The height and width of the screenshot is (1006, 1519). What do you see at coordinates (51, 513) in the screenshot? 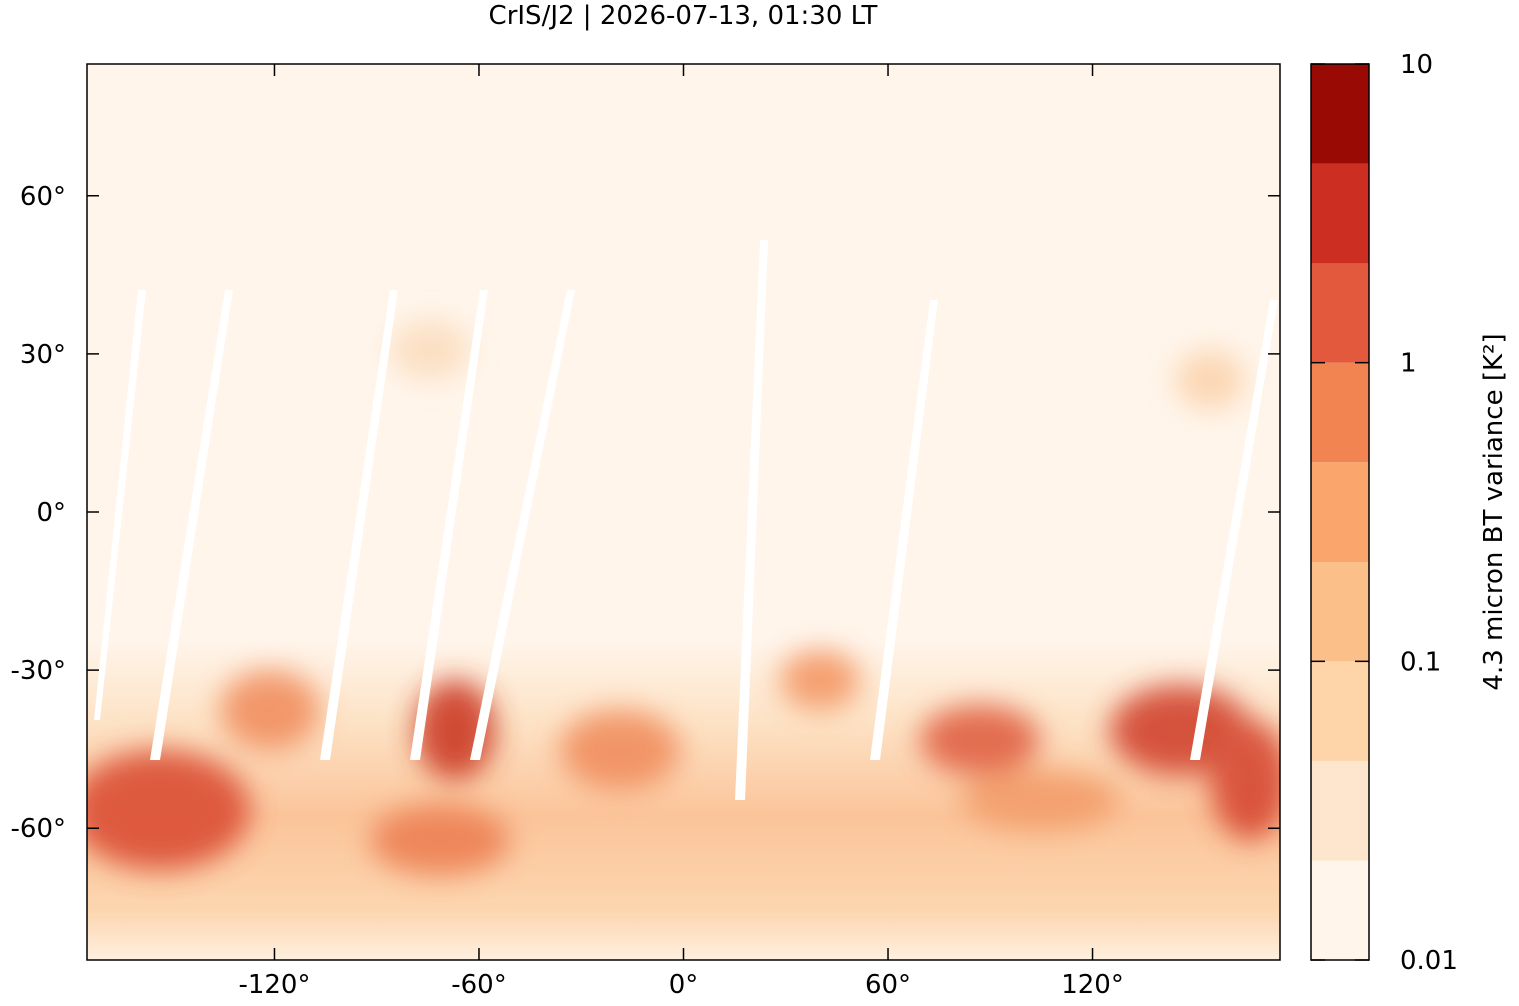
I see `y-tick-label: 0°` at bounding box center [51, 513].